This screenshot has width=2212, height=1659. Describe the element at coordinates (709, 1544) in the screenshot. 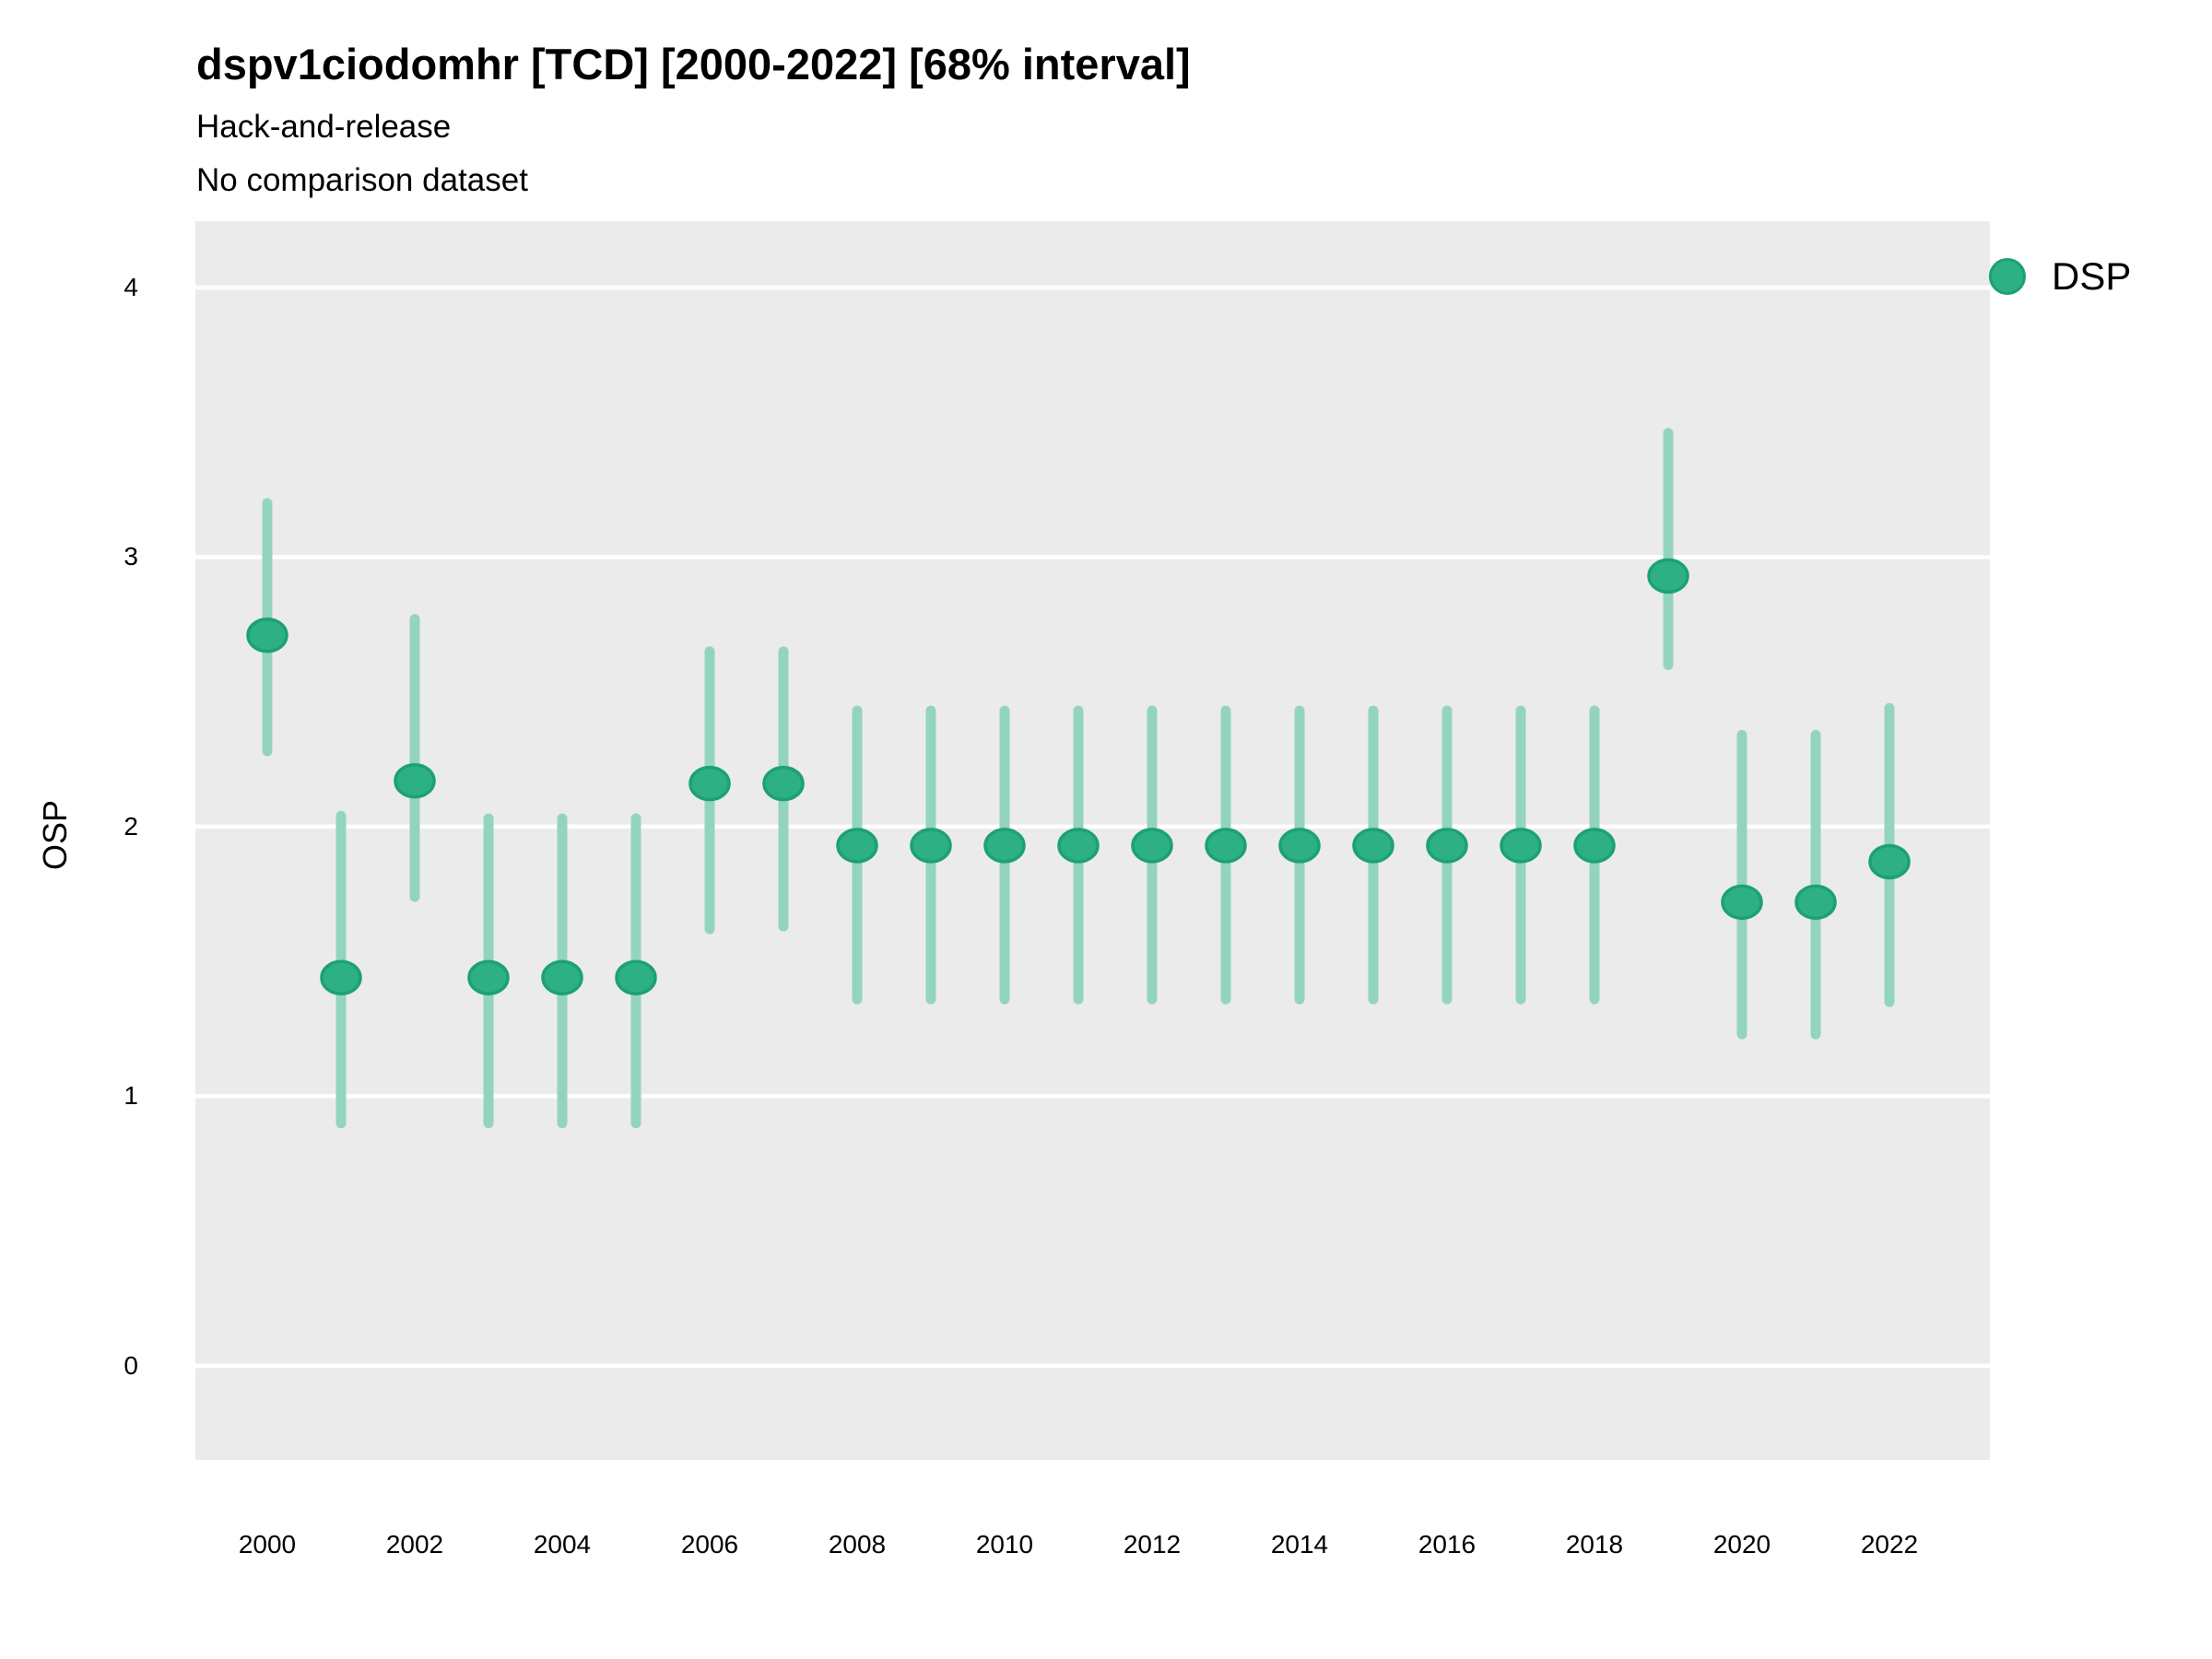

I see `x-tick-label-2006: 2006` at that location.